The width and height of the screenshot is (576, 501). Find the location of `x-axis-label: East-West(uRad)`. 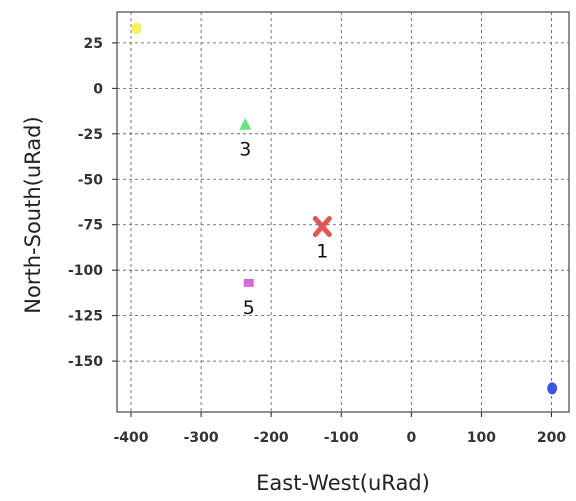

x-axis-label: East-West(uRad) is located at coordinates (343, 483).